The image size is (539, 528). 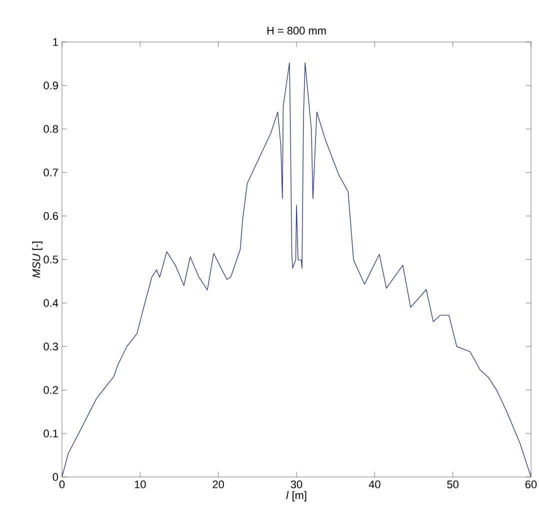 I want to click on y-tick-label: 0.3, so click(x=51, y=346).